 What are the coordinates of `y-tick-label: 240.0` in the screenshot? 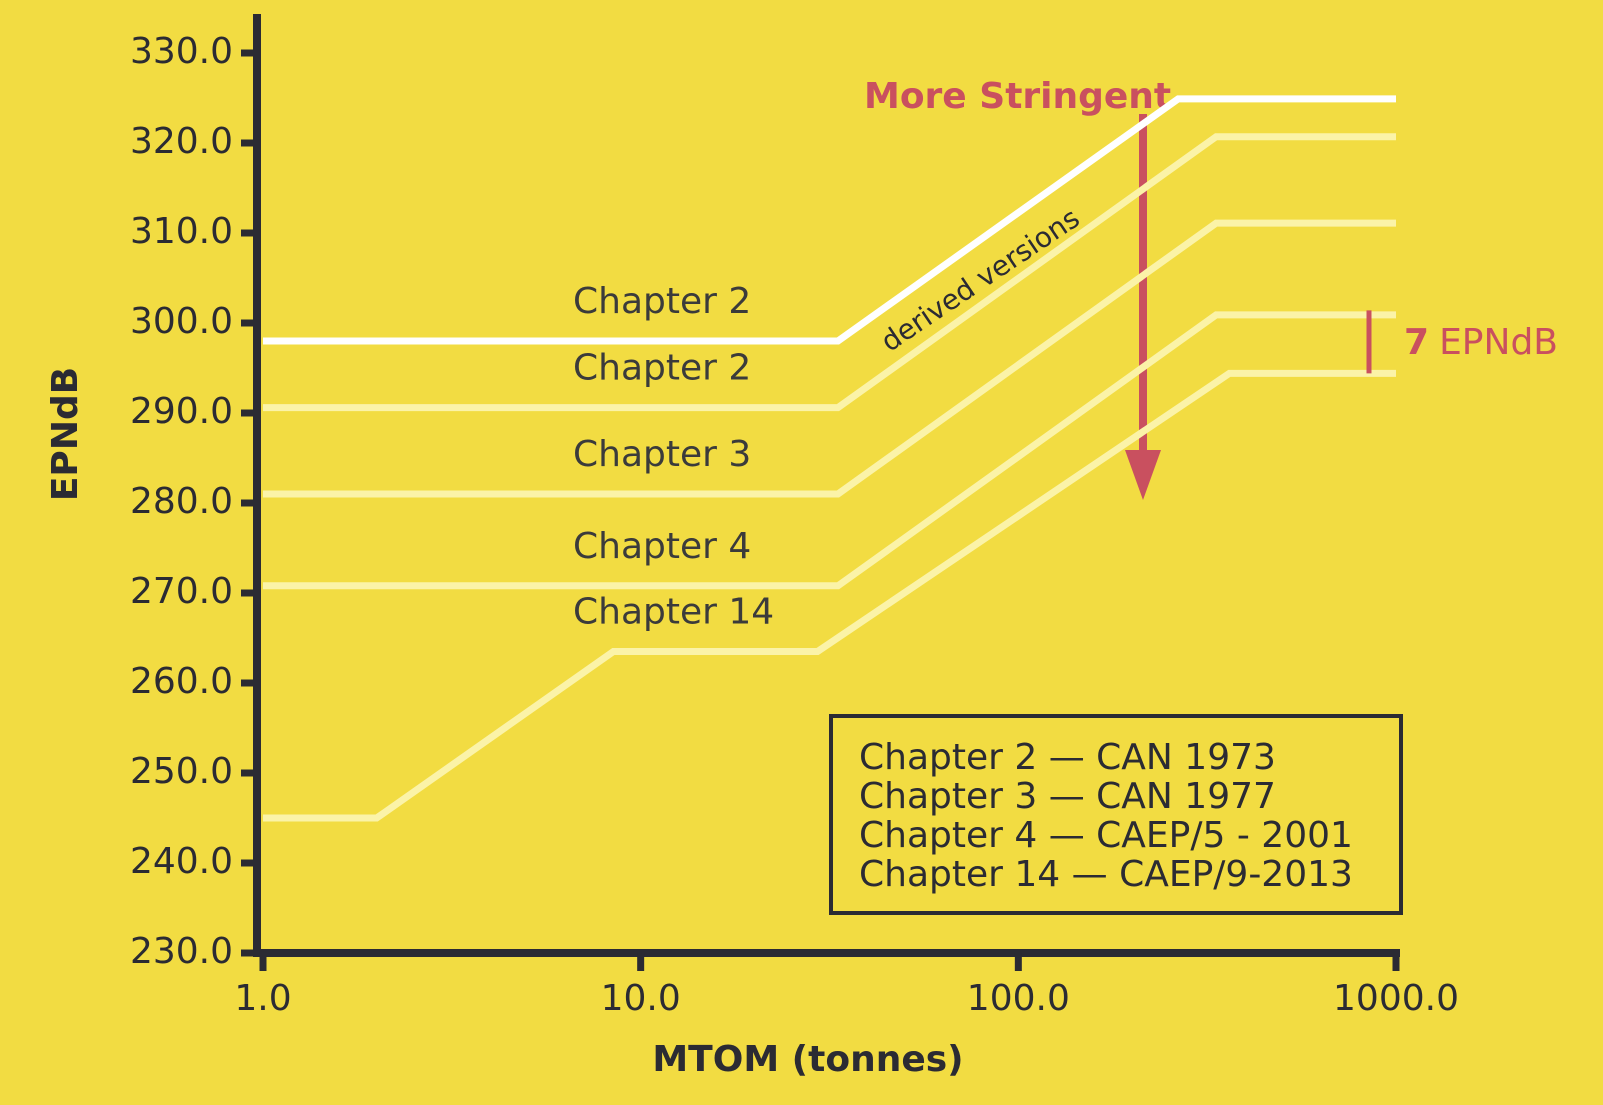 It's located at (181, 861).